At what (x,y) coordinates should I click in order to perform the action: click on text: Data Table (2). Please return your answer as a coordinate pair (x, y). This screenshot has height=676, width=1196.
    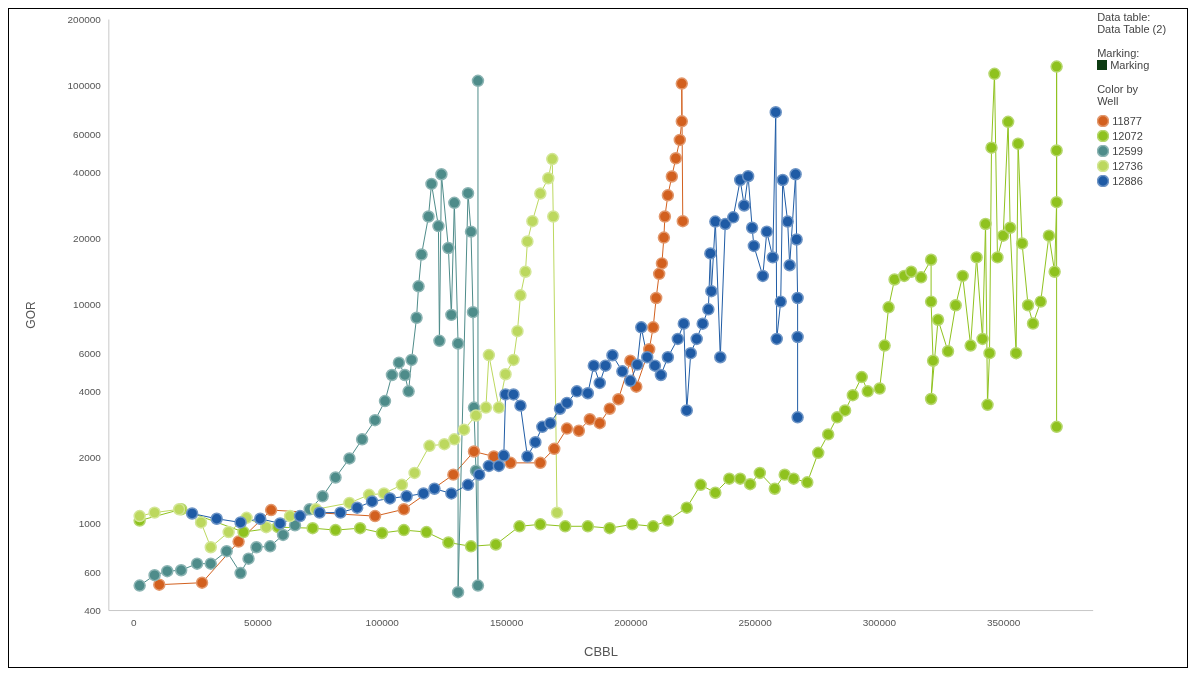
    Looking at the image, I should click on (1132, 29).